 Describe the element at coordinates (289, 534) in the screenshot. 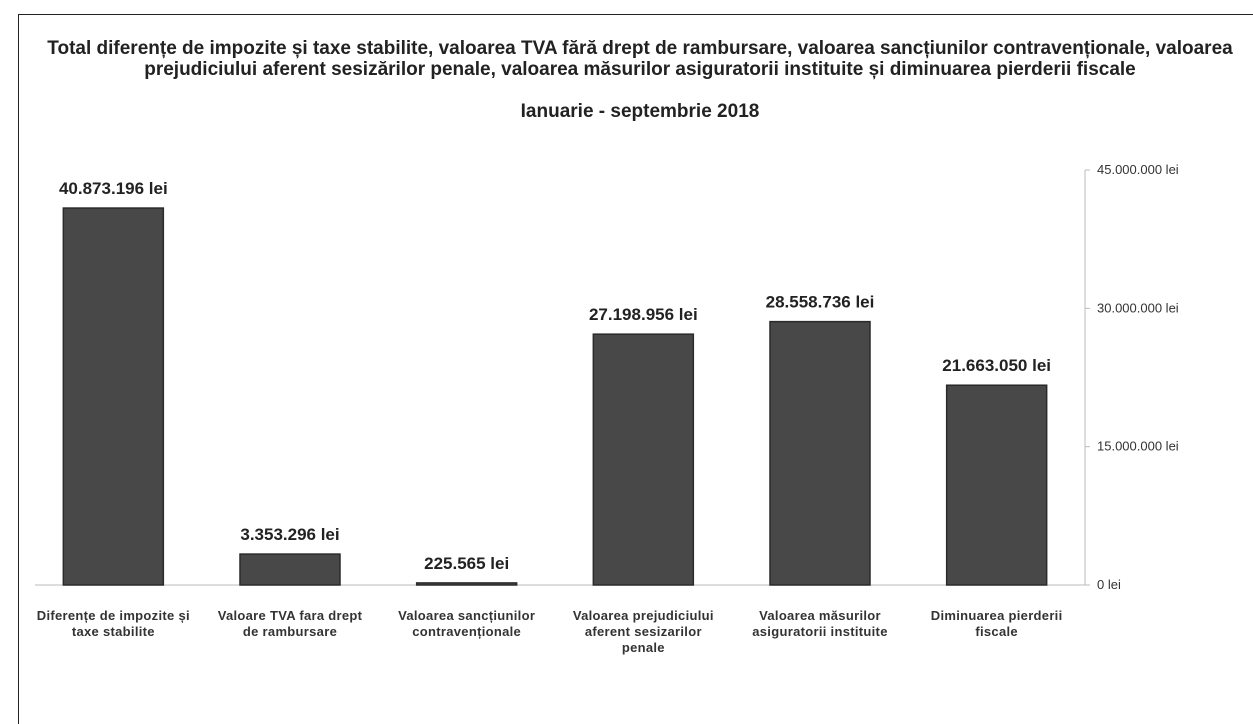

I see `data-label: 3.353.296 lei` at that location.